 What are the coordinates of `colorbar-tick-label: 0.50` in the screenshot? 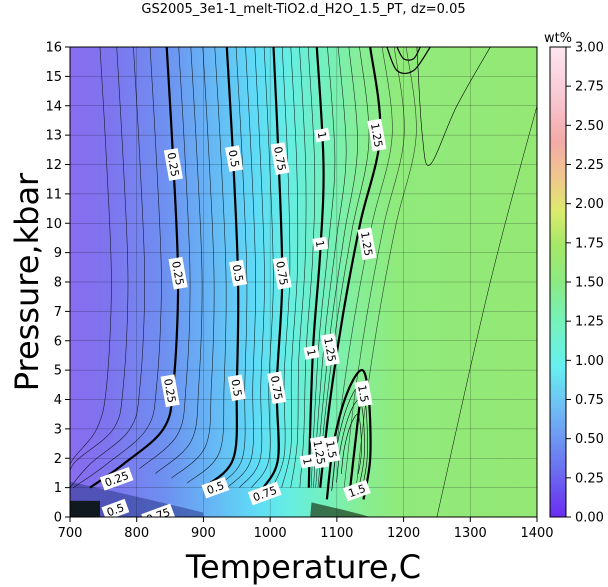 It's located at (589, 439).